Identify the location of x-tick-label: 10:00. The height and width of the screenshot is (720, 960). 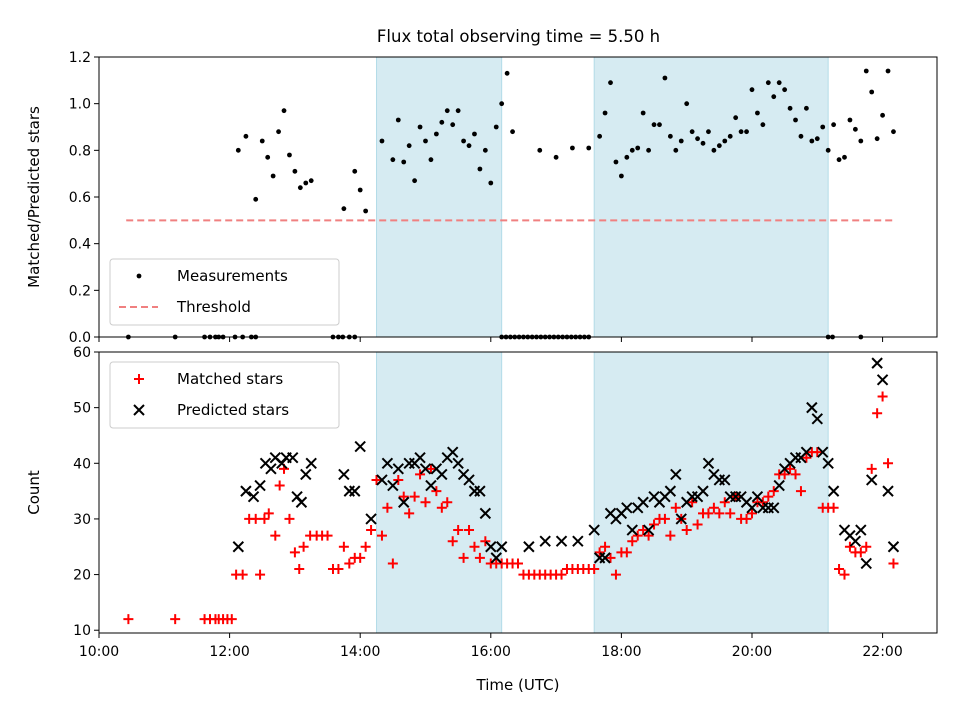
(99, 652).